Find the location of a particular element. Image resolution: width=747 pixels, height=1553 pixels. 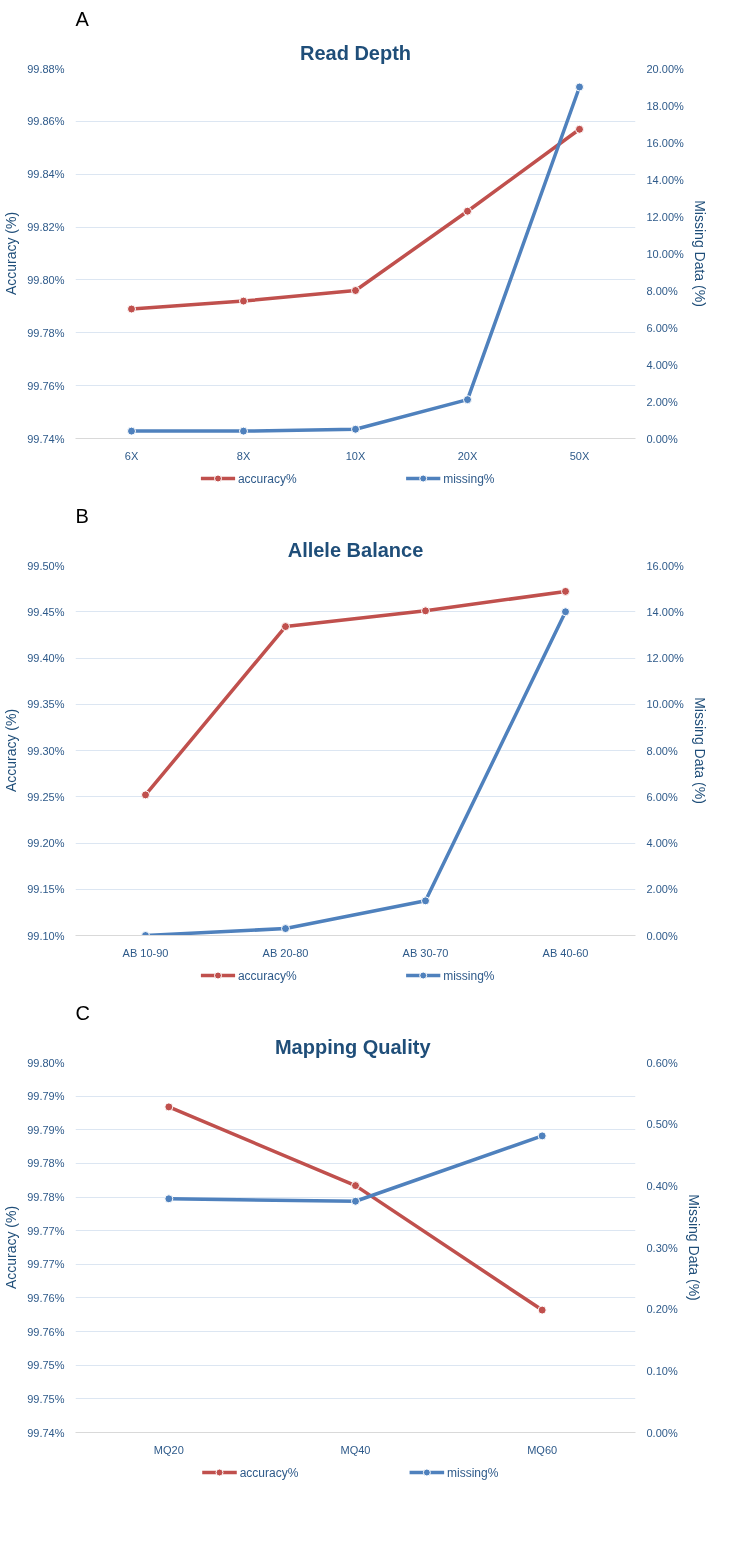

y-tick-label: 99.75% is located at coordinates (46, 1398).